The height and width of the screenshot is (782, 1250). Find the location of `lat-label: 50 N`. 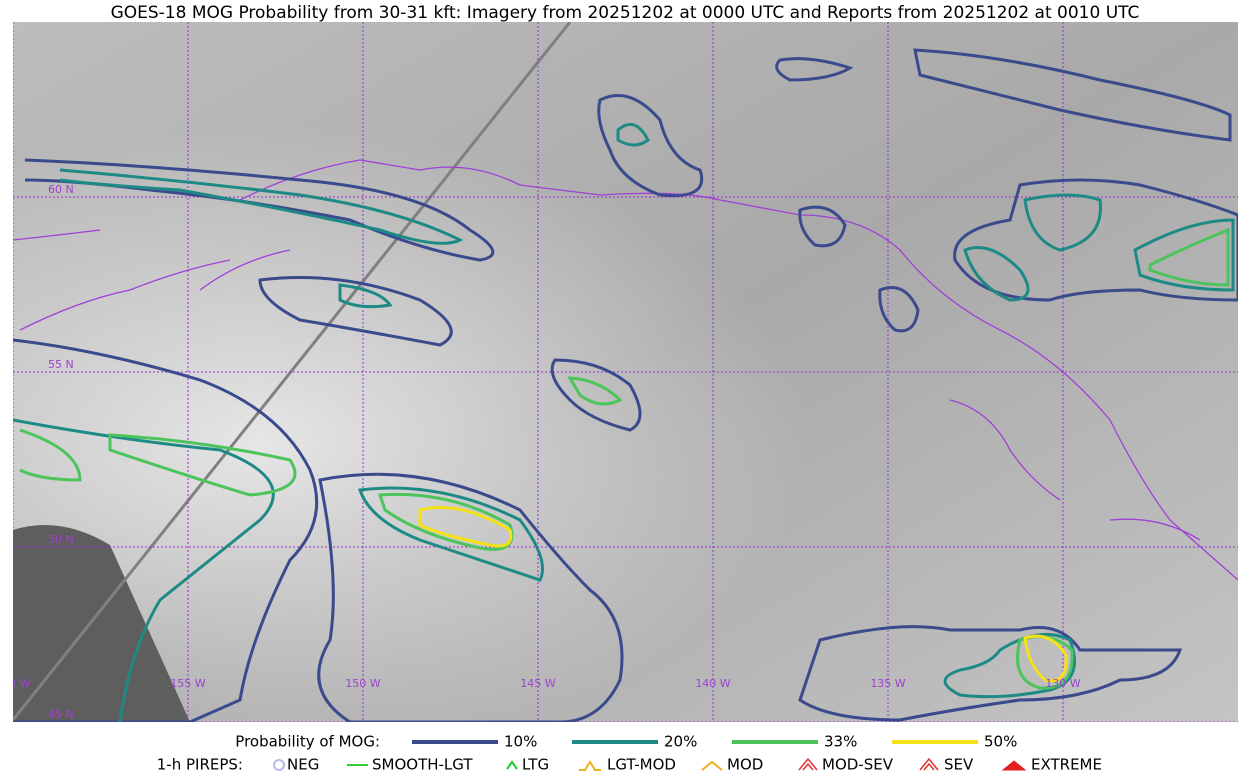

lat-label: 50 N is located at coordinates (61, 539).